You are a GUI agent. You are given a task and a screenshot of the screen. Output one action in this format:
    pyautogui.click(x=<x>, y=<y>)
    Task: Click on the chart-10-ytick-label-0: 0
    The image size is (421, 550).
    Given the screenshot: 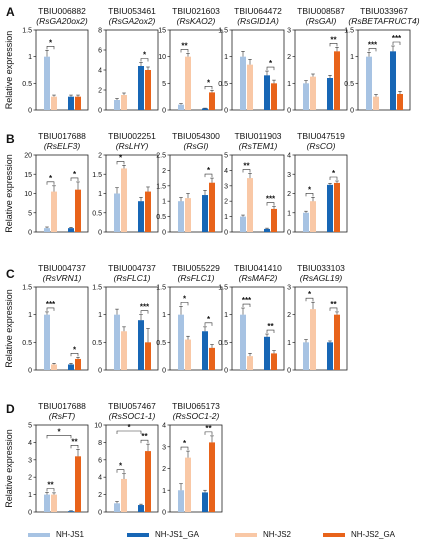 What is the action you would take?
    pyautogui.click(x=289, y=233)
    